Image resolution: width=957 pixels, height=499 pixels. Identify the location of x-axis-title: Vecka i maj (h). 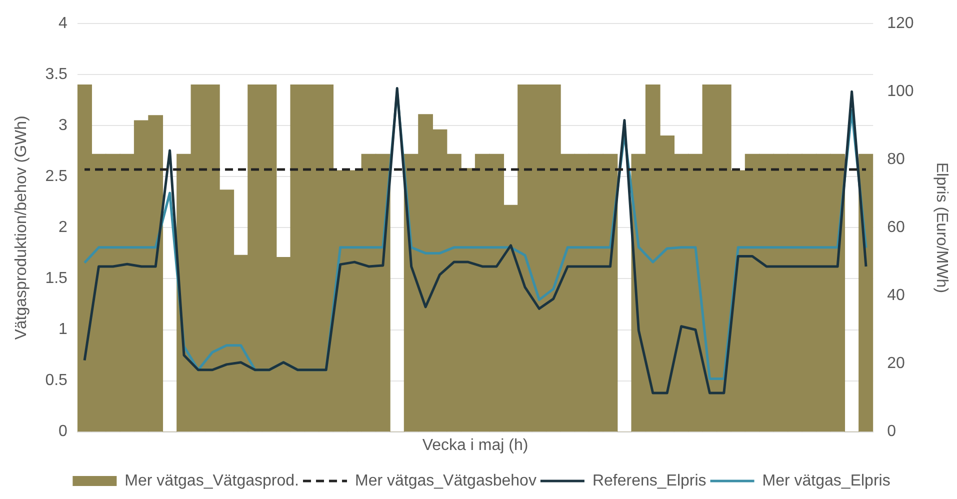
(475, 445).